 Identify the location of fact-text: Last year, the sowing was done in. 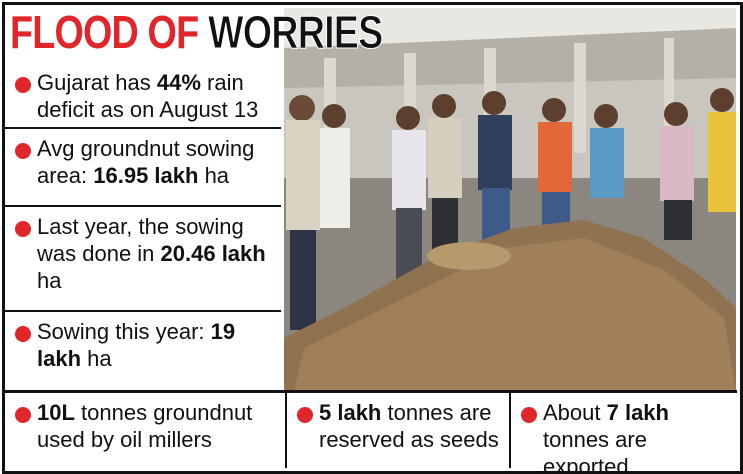
(140, 240).